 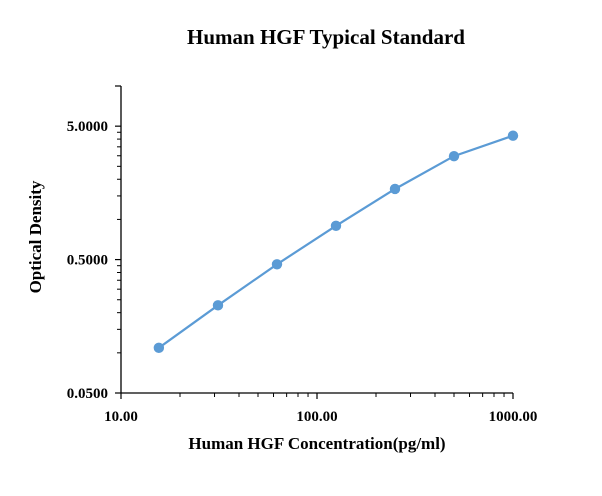 I want to click on y-tick-label: 0.0500, so click(x=87, y=394).